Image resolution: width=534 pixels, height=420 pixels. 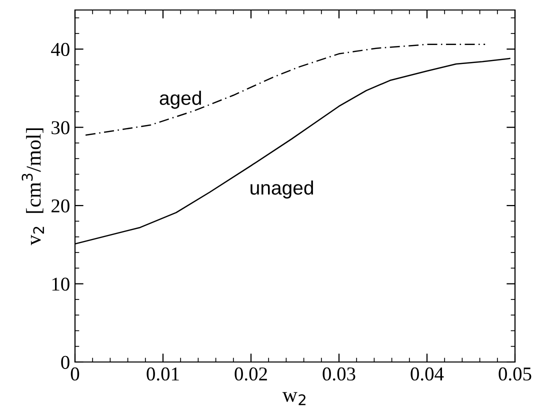 What do you see at coordinates (281, 189) in the screenshot?
I see `series-label: unaged` at bounding box center [281, 189].